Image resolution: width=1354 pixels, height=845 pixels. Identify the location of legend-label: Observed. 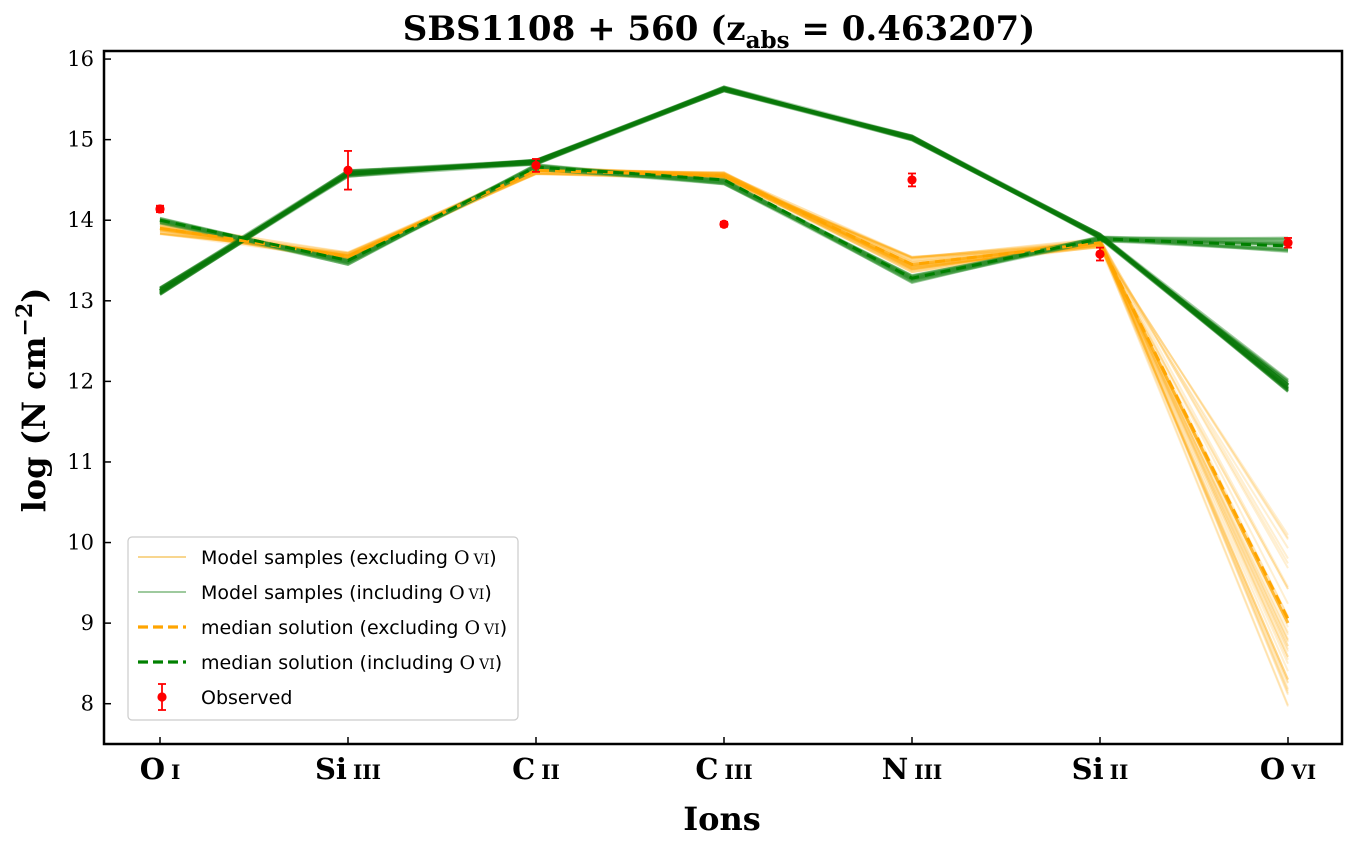
(246, 698).